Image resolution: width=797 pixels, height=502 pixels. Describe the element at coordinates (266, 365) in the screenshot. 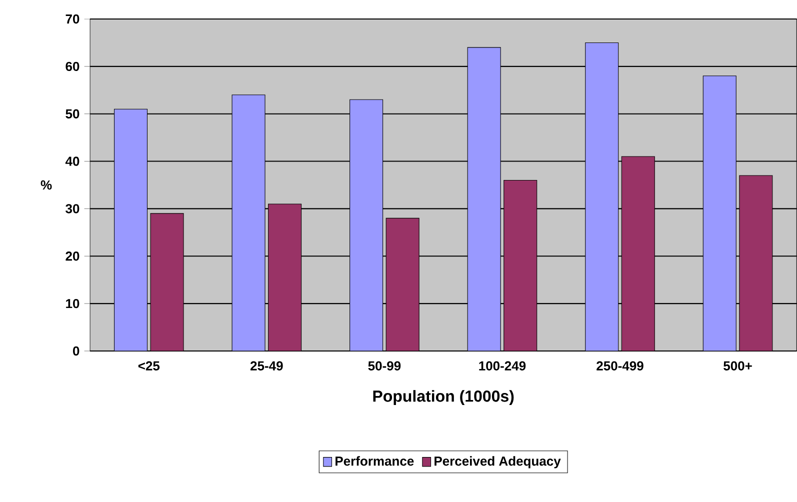

I see `x-tick-label: 25-49` at that location.